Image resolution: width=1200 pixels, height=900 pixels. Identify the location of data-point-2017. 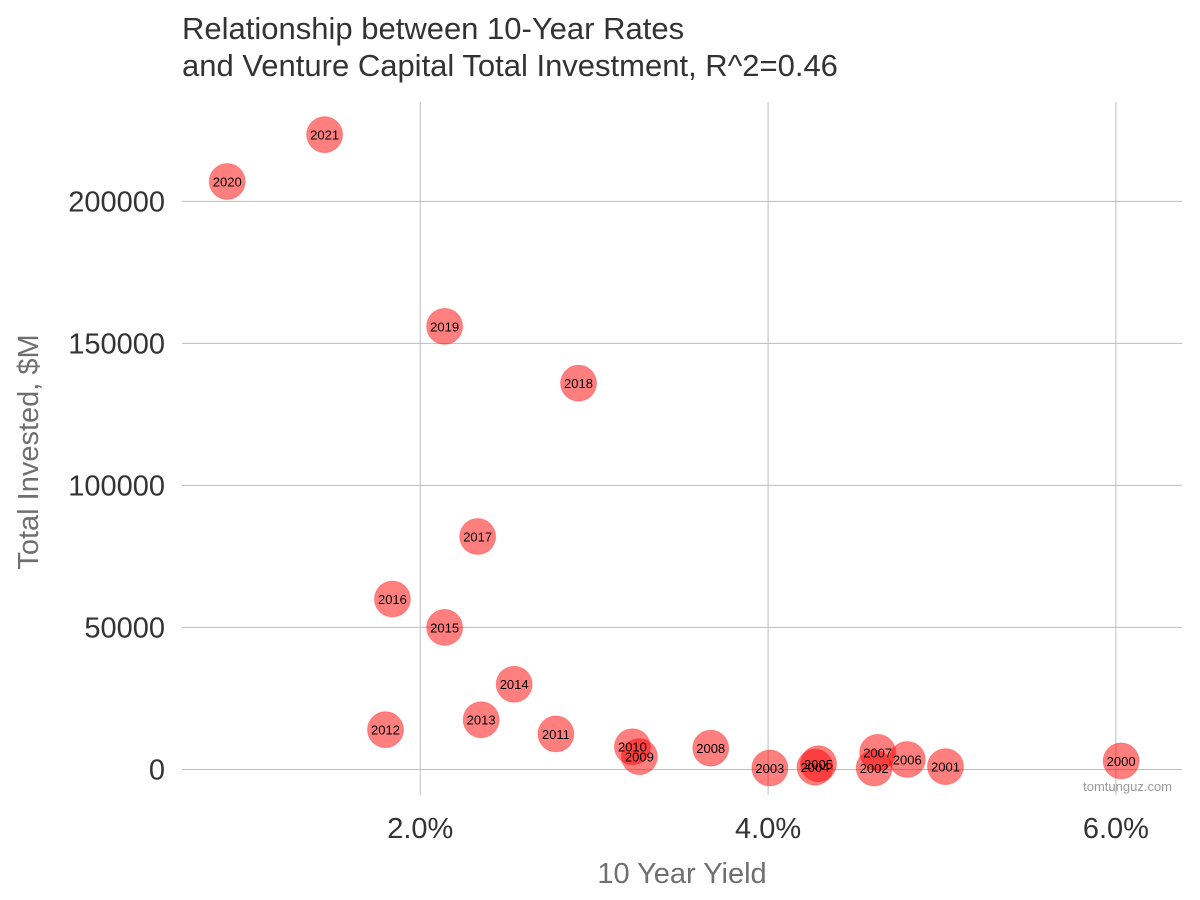
(478, 537).